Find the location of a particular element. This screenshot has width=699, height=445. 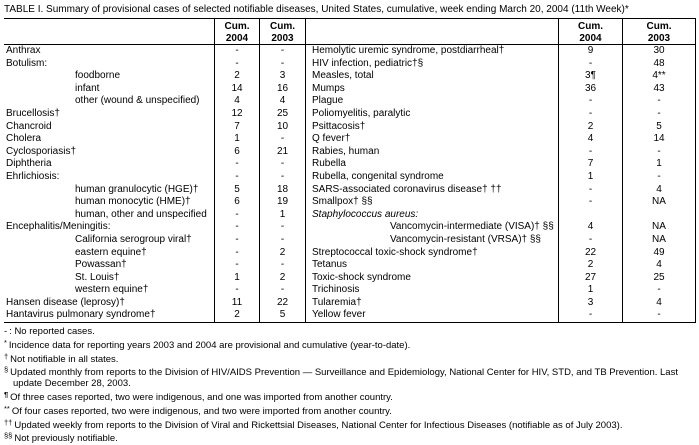

value-left-cum-2003: 4 is located at coordinates (282, 101).